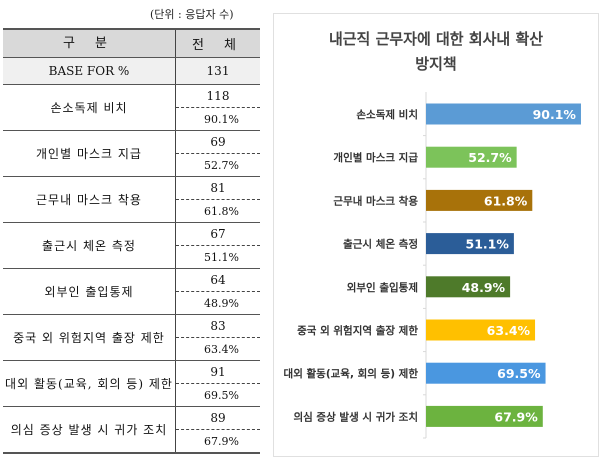 Image resolution: width=600 pixels, height=460 pixels. I want to click on row-label: 손소독제 비치, so click(89, 107).